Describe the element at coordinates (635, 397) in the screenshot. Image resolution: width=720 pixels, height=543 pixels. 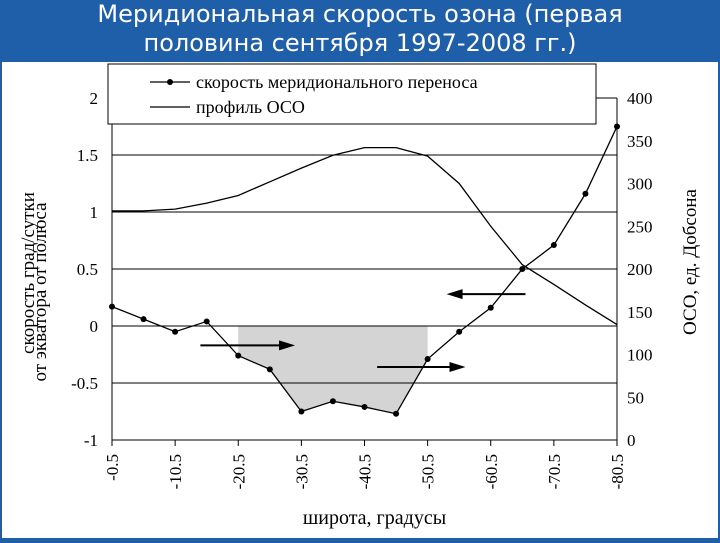
I see `y-right-tick-label: 50` at that location.